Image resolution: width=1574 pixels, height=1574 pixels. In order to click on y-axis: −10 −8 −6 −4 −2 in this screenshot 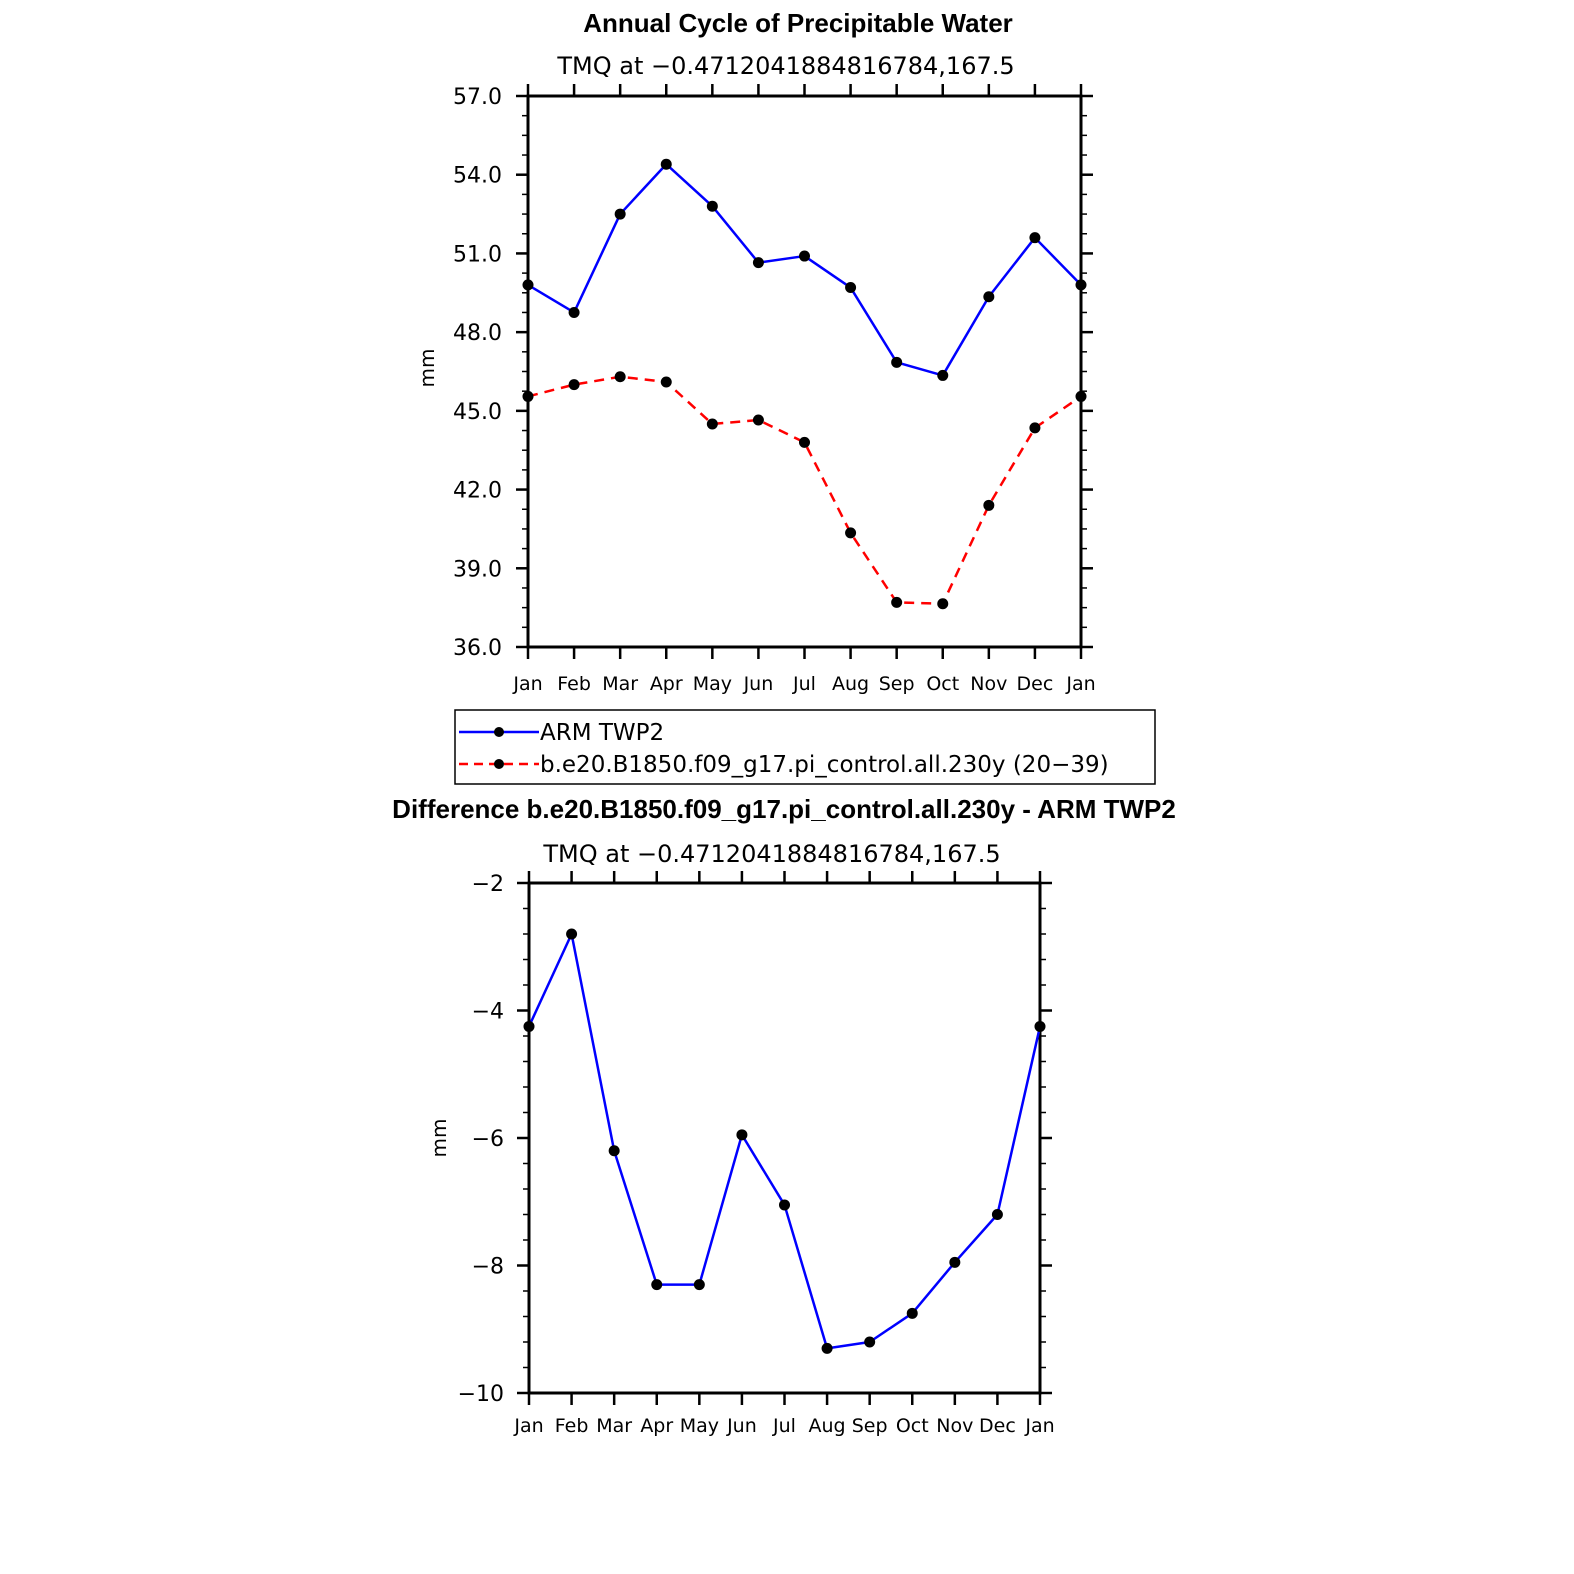, I will do `click(755, 1139)`.